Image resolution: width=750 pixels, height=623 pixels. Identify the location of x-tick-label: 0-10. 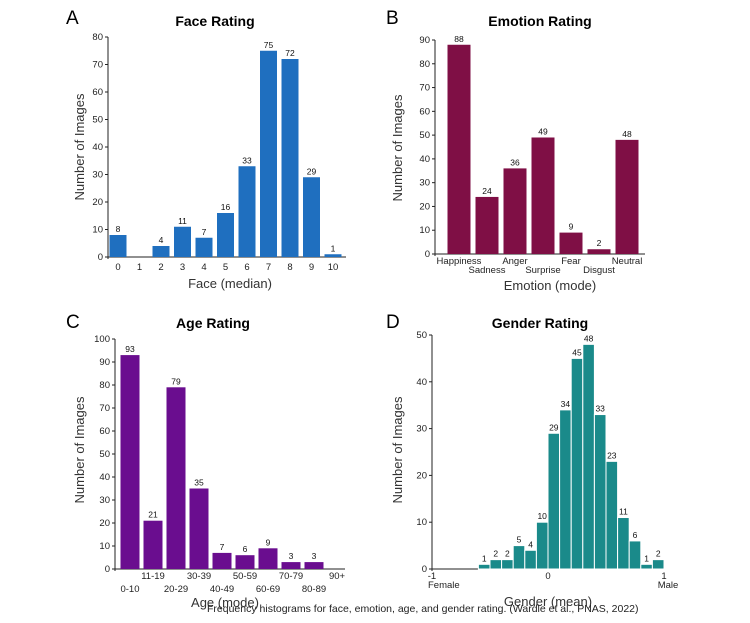
(129, 589).